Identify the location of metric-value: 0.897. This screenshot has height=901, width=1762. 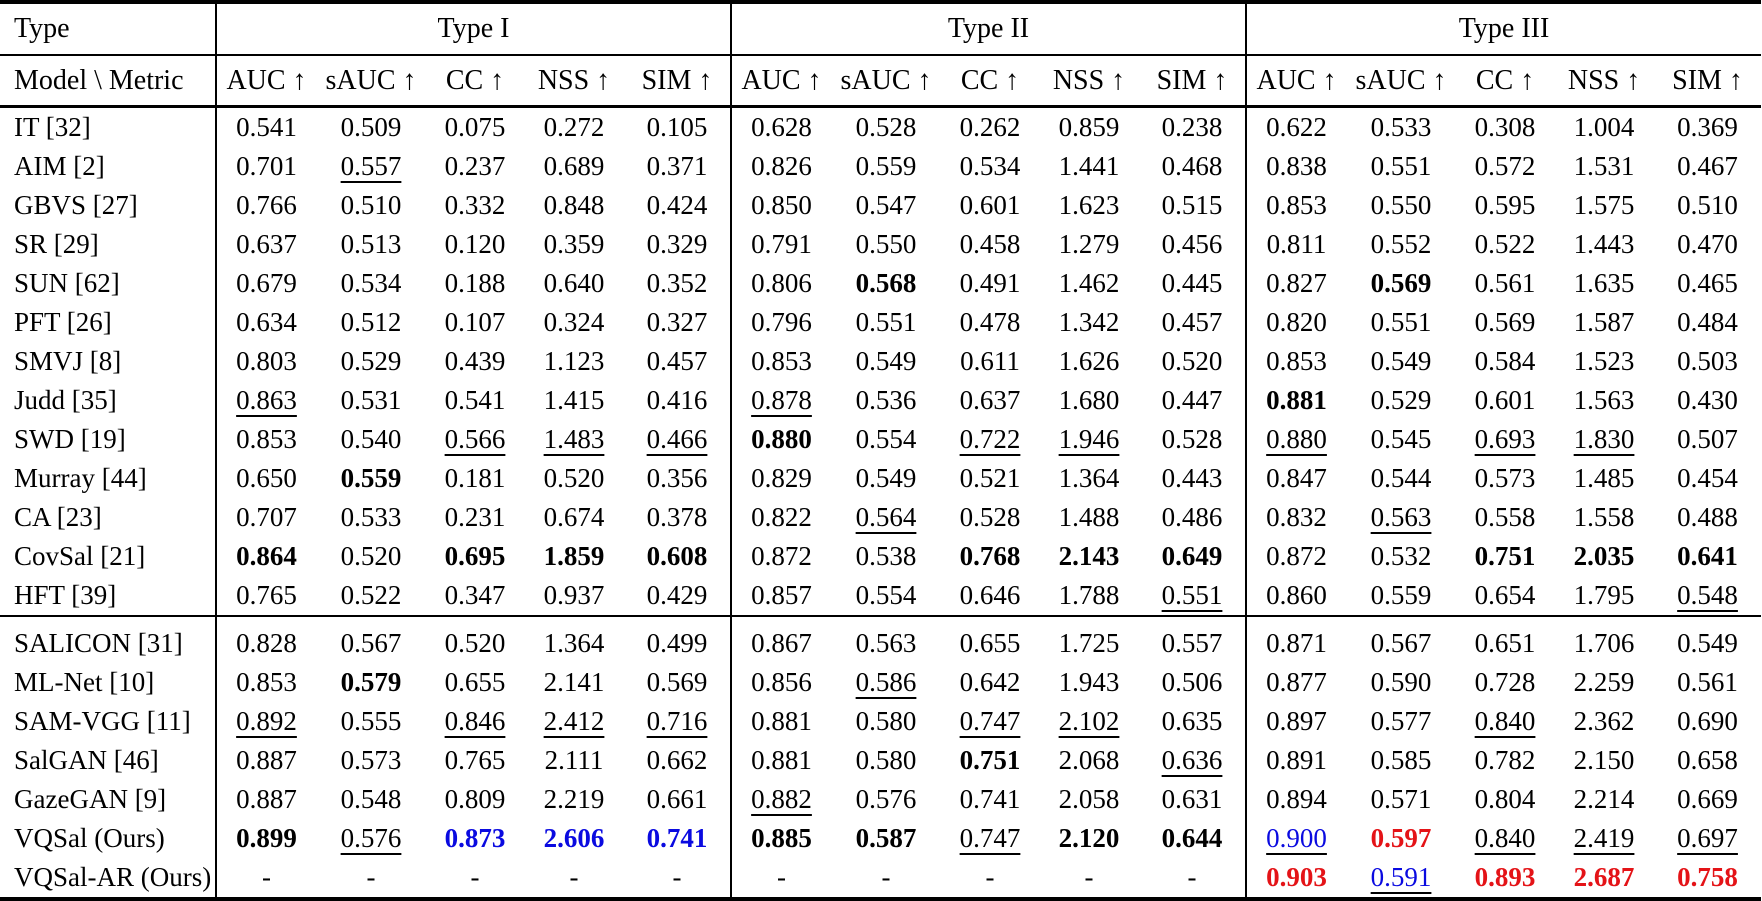
(1296, 721).